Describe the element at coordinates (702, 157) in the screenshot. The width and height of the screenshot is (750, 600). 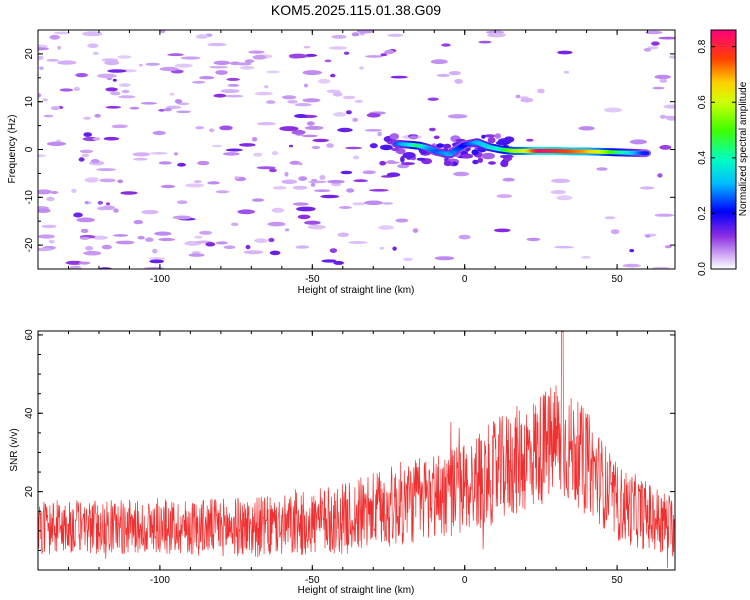
I see `colorbar-tick-label: 0.4` at that location.